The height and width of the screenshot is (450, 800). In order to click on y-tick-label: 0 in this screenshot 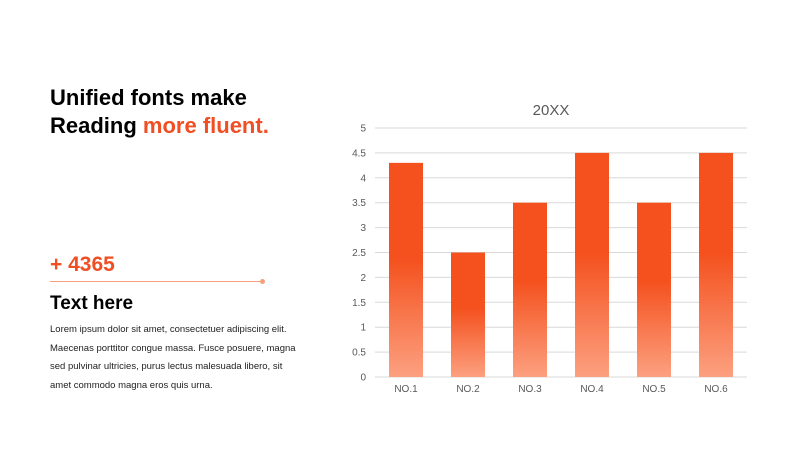, I will do `click(363, 378)`.